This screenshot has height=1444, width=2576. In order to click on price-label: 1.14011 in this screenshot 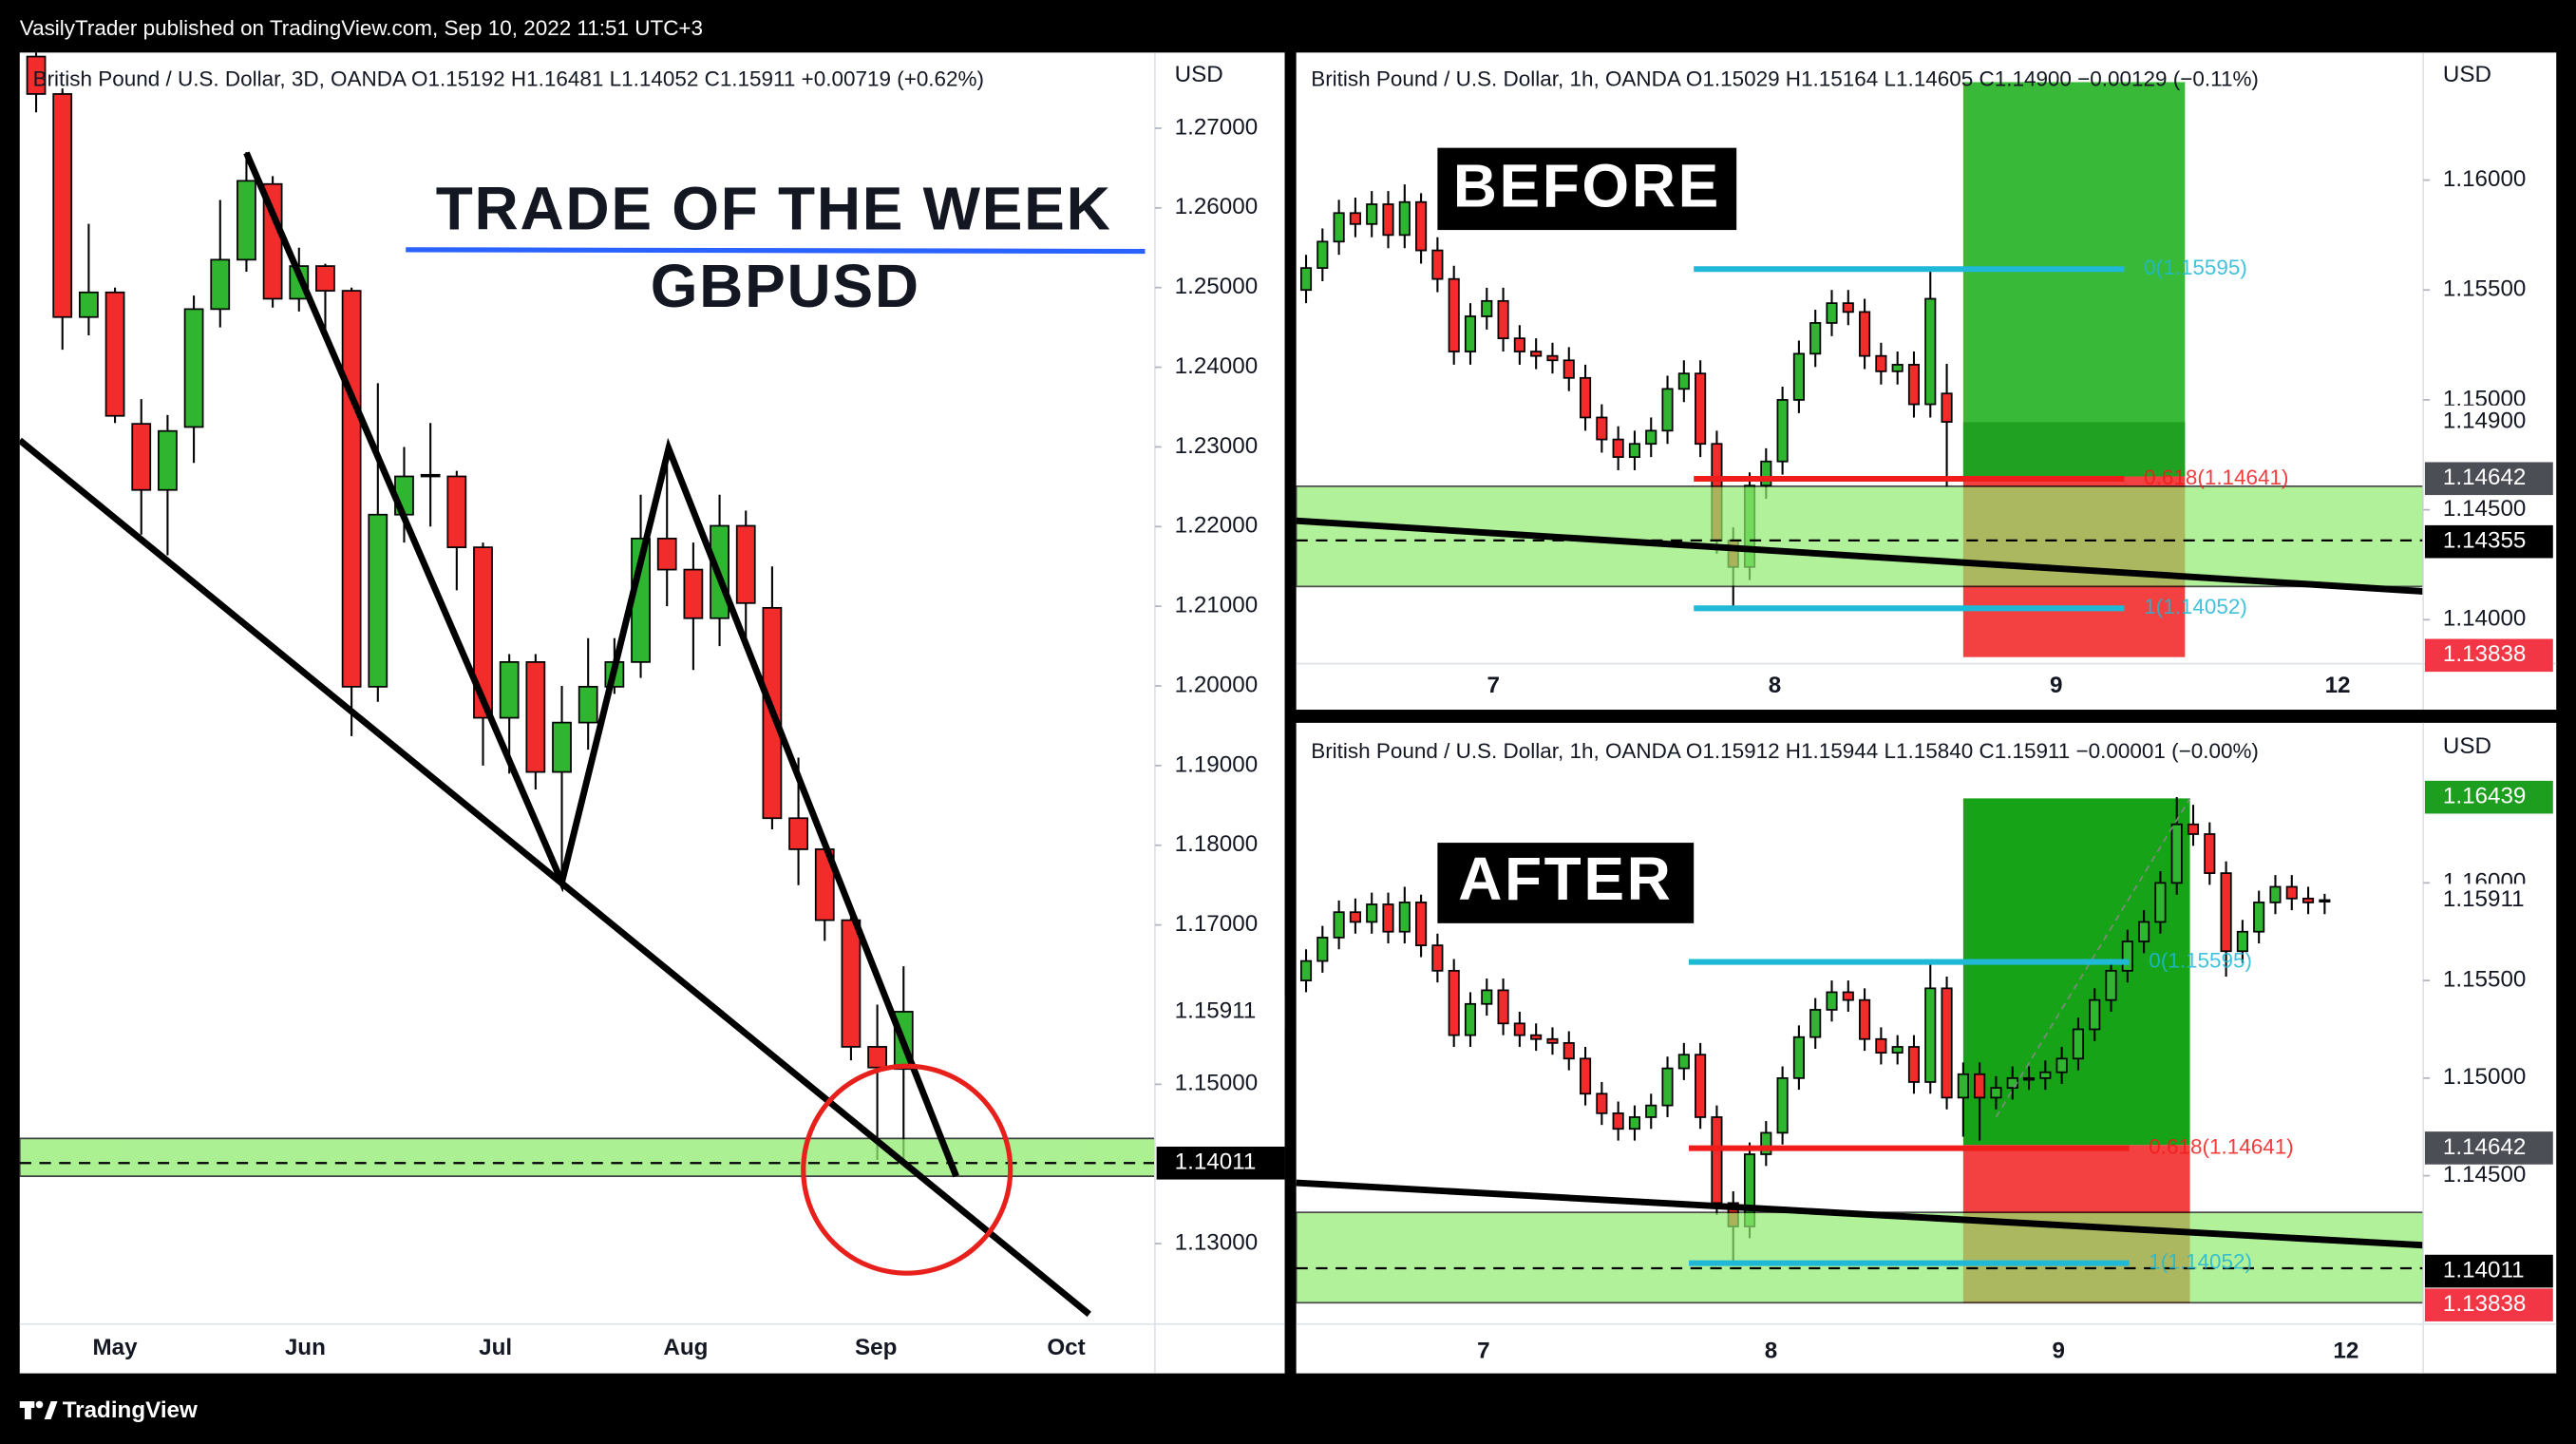, I will do `click(2484, 1269)`.